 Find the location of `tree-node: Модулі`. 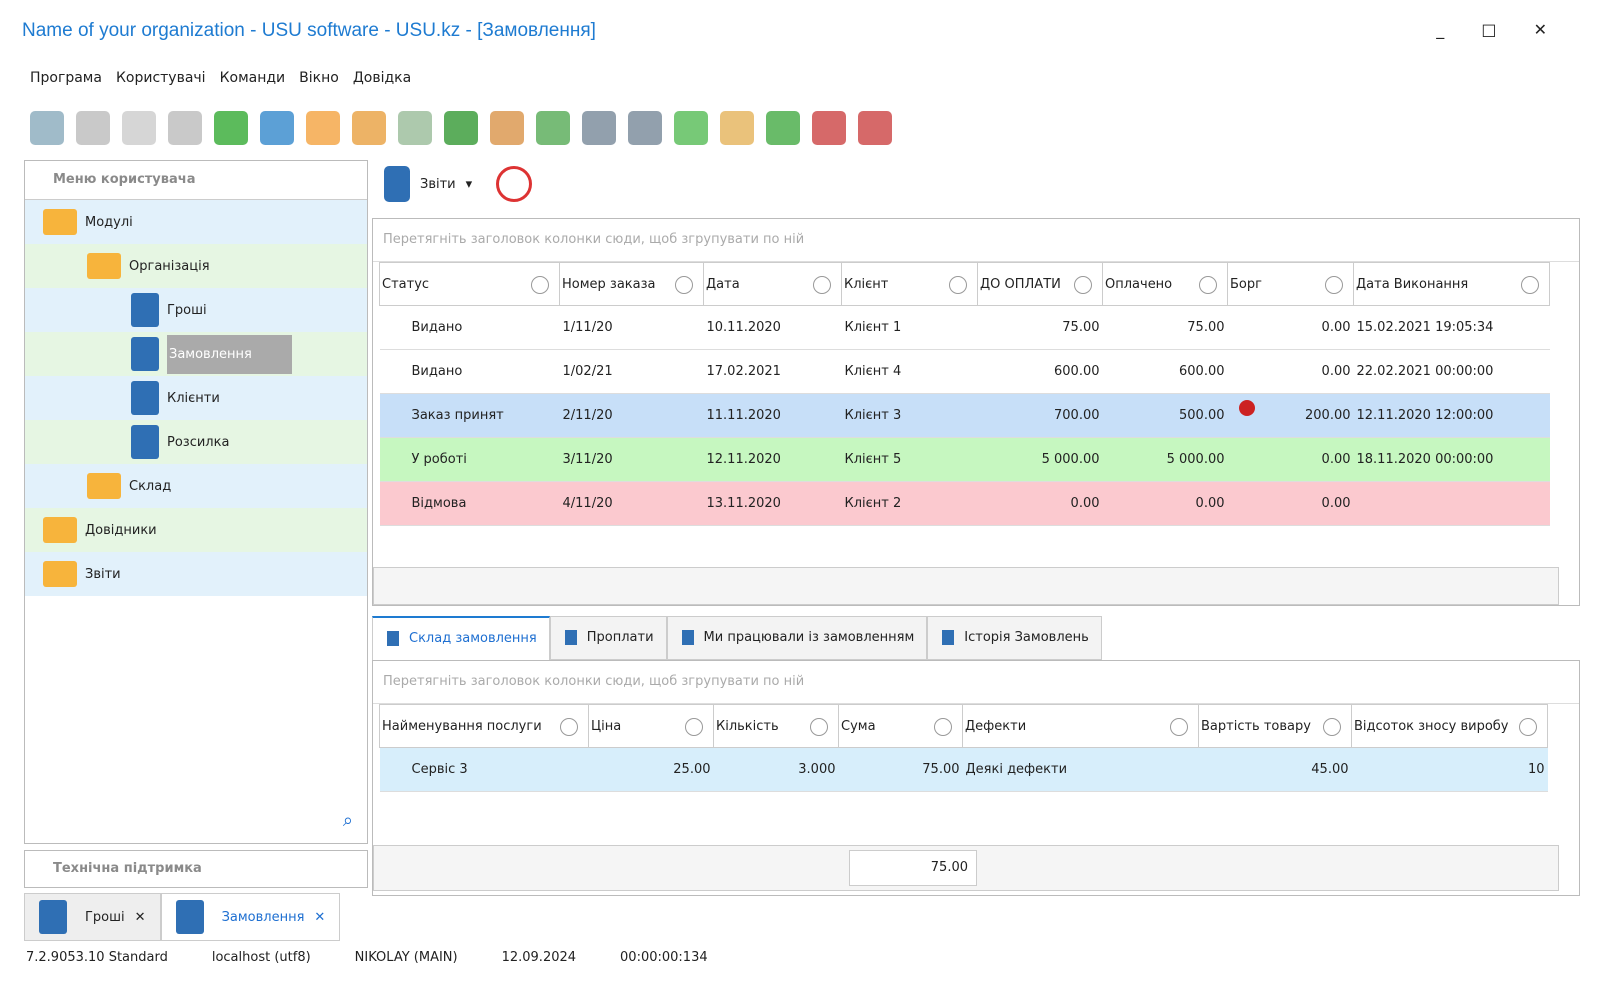

tree-node: Модулі is located at coordinates (196, 222).